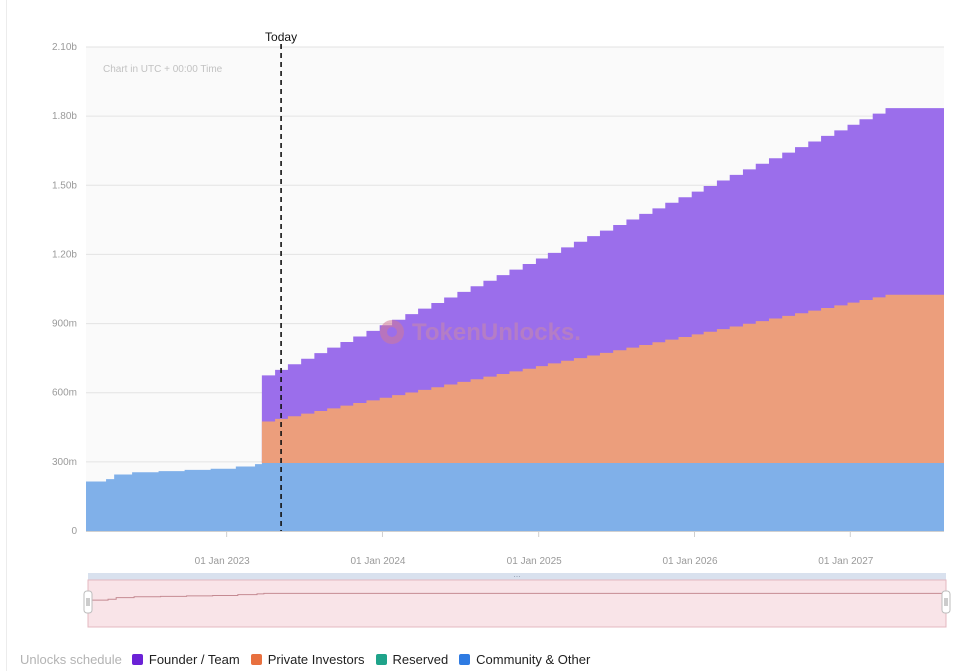 Image resolution: width=976 pixels, height=671 pixels. I want to click on y-tick-label: 600m, so click(64, 393).